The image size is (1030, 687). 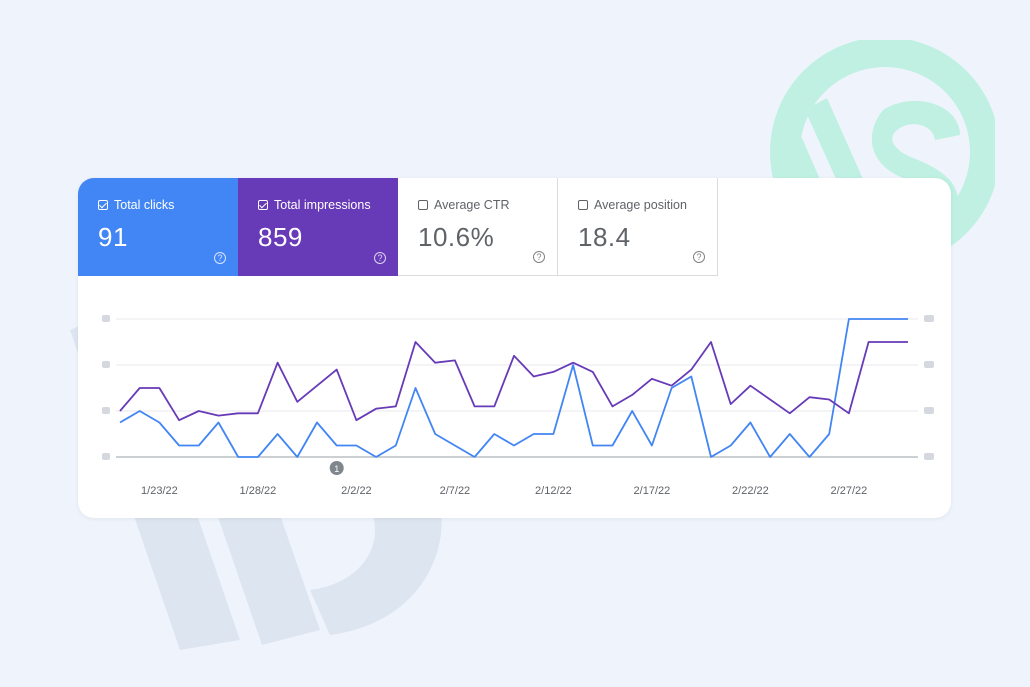 I want to click on metric-value: 10.6%, so click(x=456, y=237).